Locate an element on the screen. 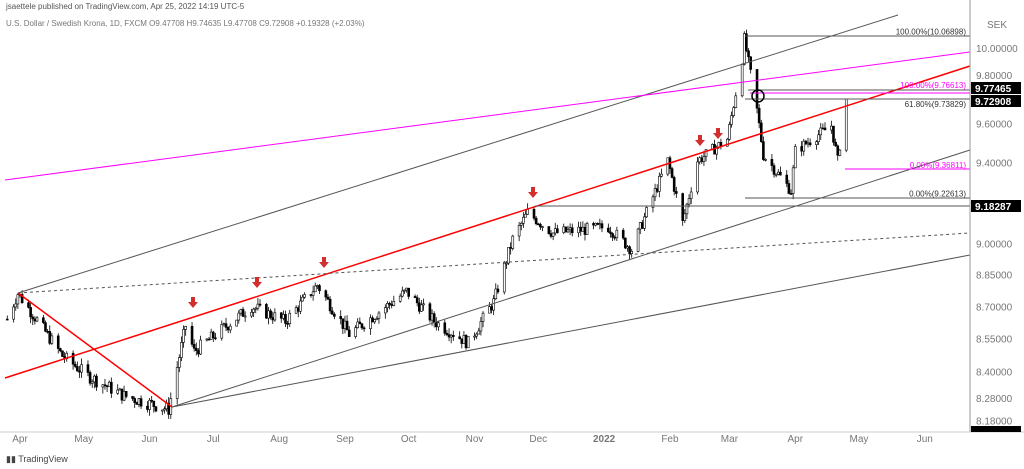  down-arrow-icon is located at coordinates (257, 279).